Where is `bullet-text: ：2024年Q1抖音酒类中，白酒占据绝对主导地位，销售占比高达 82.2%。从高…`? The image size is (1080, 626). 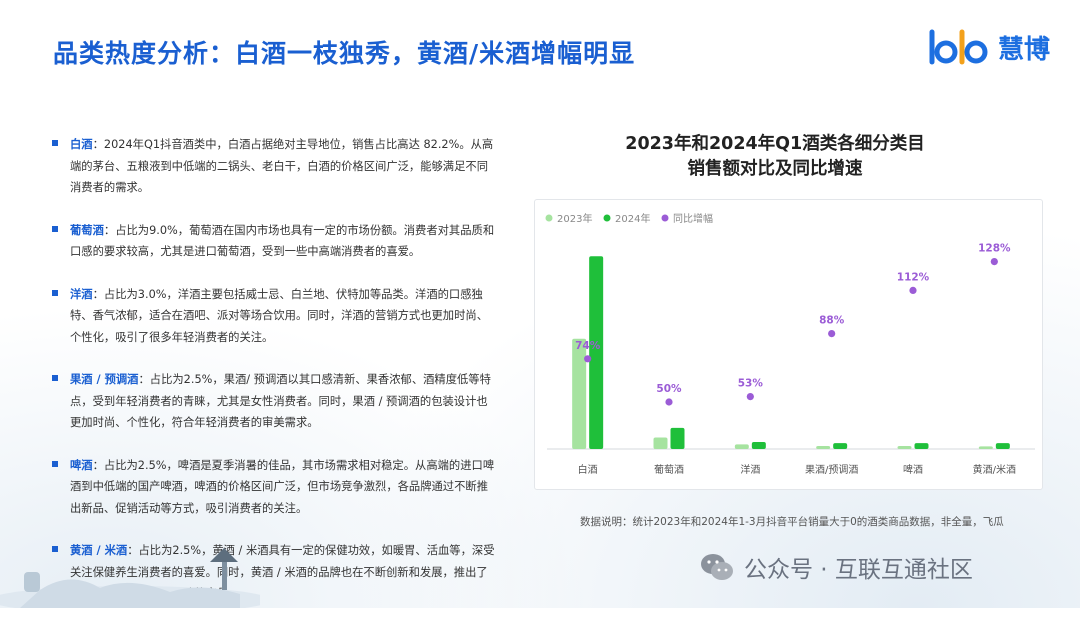 bullet-text: ：2024年Q1抖音酒类中，白酒占据绝对主导地位，销售占比高达 82.2%。从高… is located at coordinates (282, 166).